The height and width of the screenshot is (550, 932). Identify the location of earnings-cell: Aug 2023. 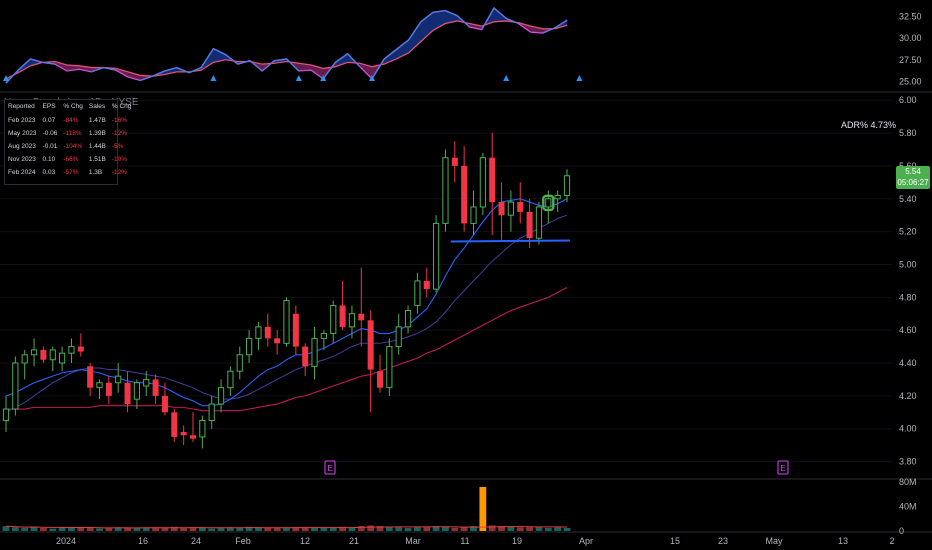
(22, 146).